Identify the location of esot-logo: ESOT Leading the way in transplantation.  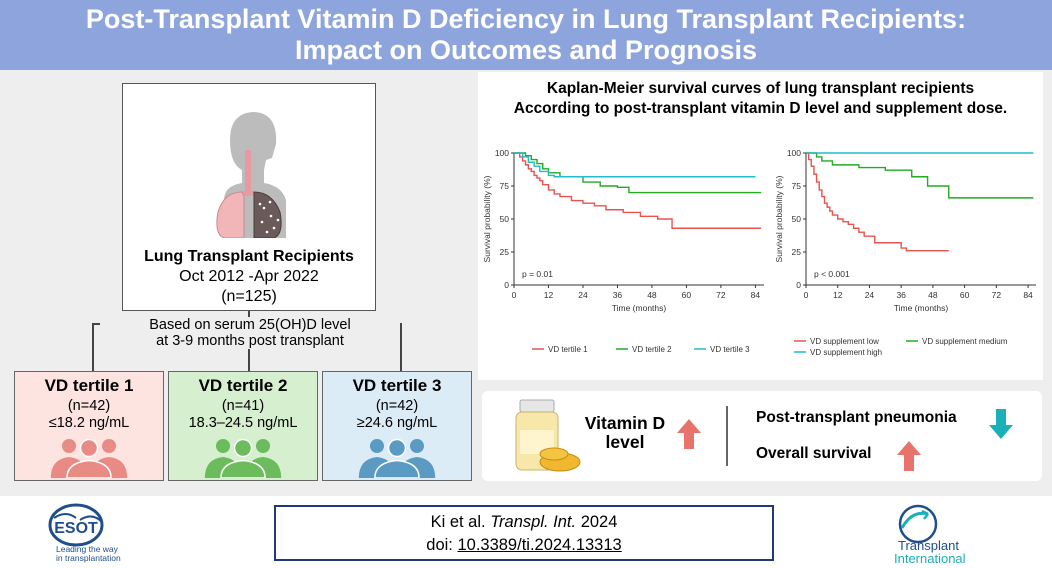
(84, 533).